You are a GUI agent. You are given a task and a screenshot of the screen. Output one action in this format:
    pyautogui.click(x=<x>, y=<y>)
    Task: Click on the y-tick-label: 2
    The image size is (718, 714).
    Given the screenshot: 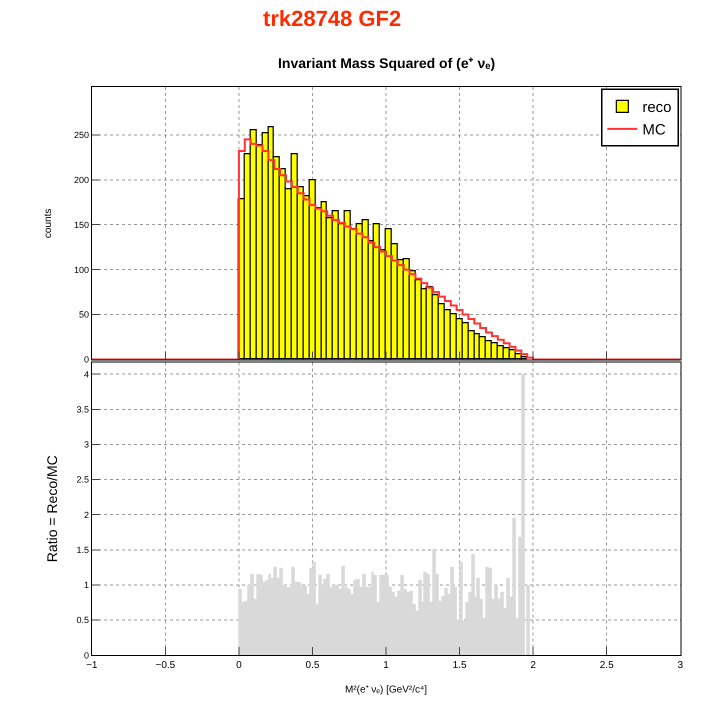 What is the action you would take?
    pyautogui.click(x=86, y=515)
    